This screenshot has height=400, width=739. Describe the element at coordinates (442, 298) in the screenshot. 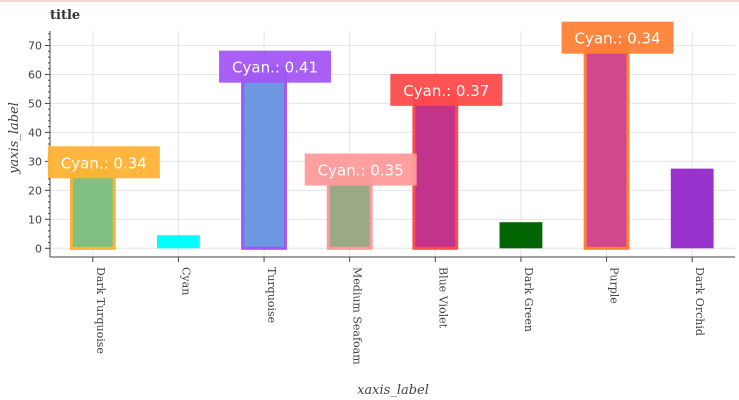

I see `x-tick-label: Blue Violet` at that location.